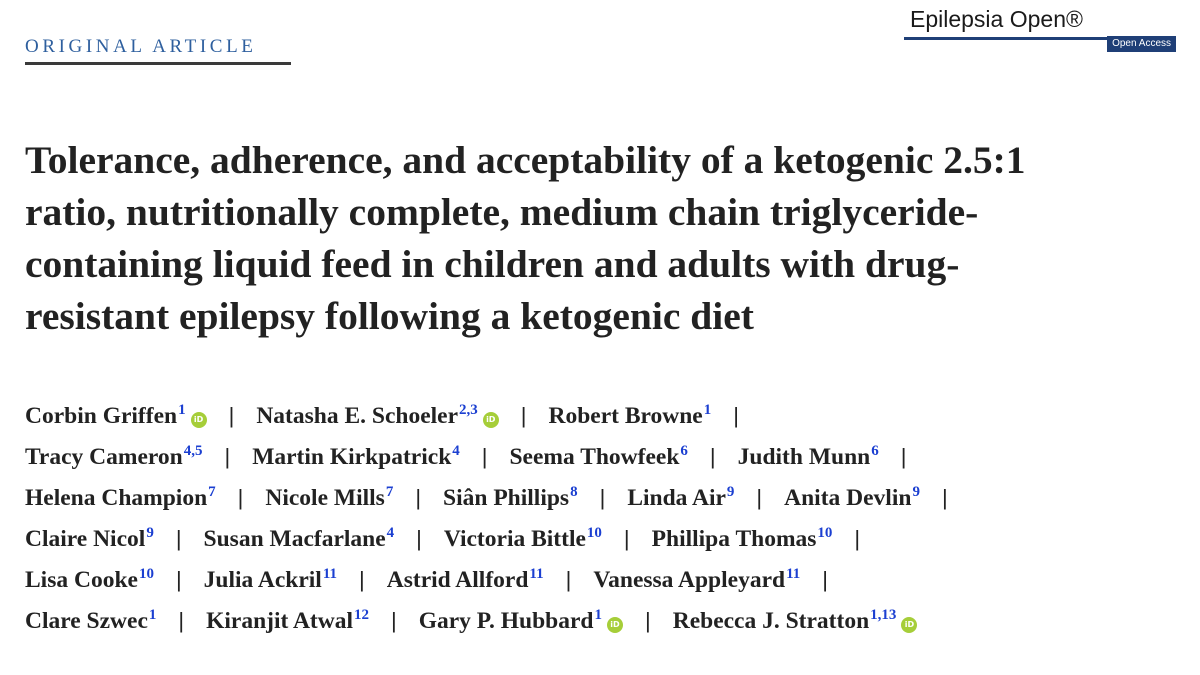  Describe the element at coordinates (1141, 44) in the screenshot. I see `open-access-badge: Open Access` at that location.